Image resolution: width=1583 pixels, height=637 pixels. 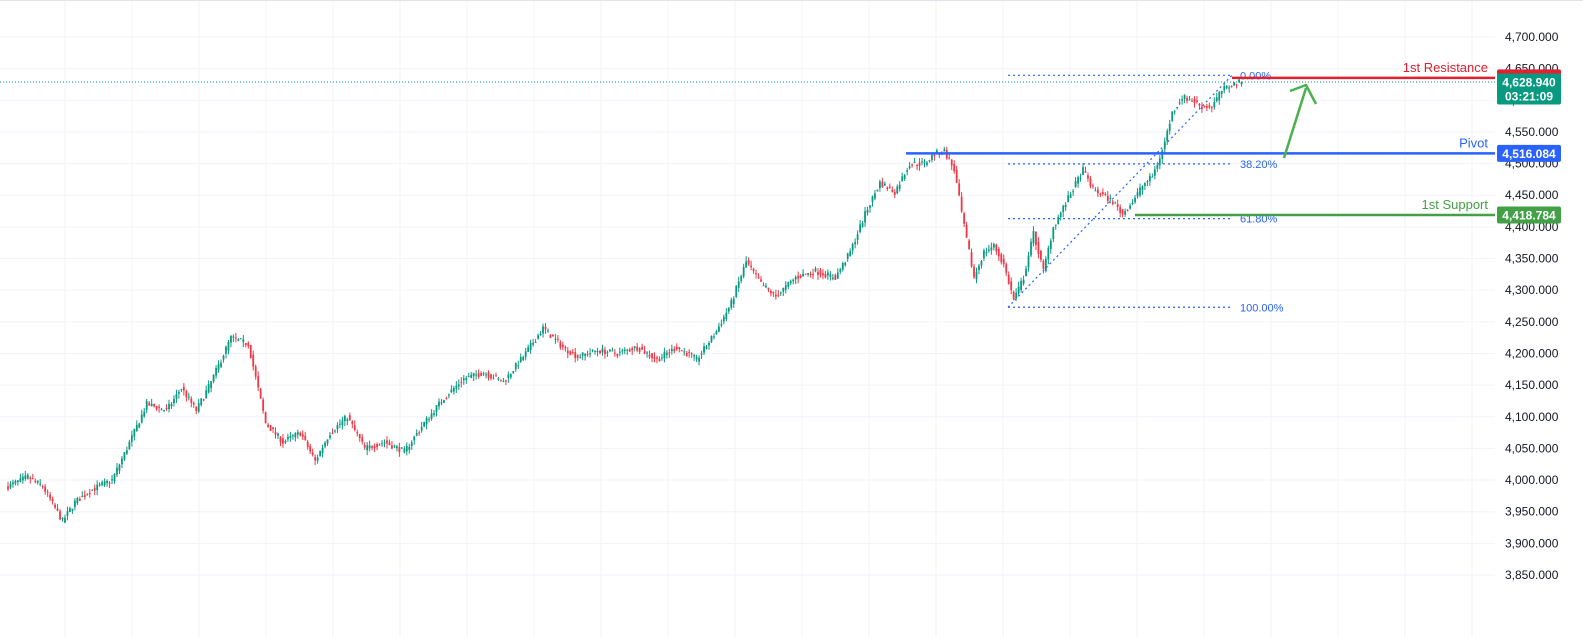 I want to click on axis-tick-label: 4,050.000, so click(x=1532, y=448).